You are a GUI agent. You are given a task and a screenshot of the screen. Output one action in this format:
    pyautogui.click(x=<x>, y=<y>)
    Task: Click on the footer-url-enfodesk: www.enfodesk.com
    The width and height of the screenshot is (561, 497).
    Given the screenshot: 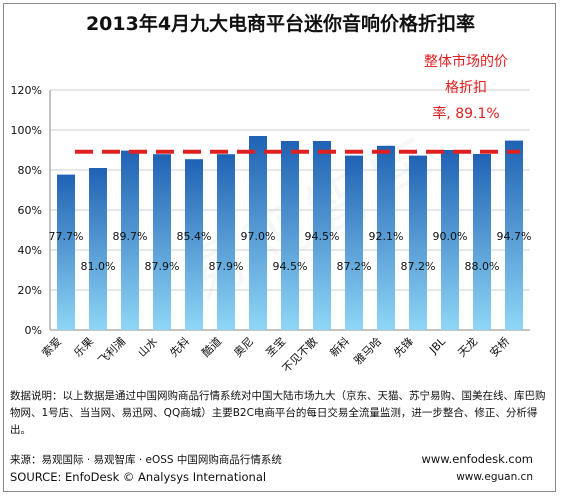 What is the action you would take?
    pyautogui.click(x=477, y=459)
    